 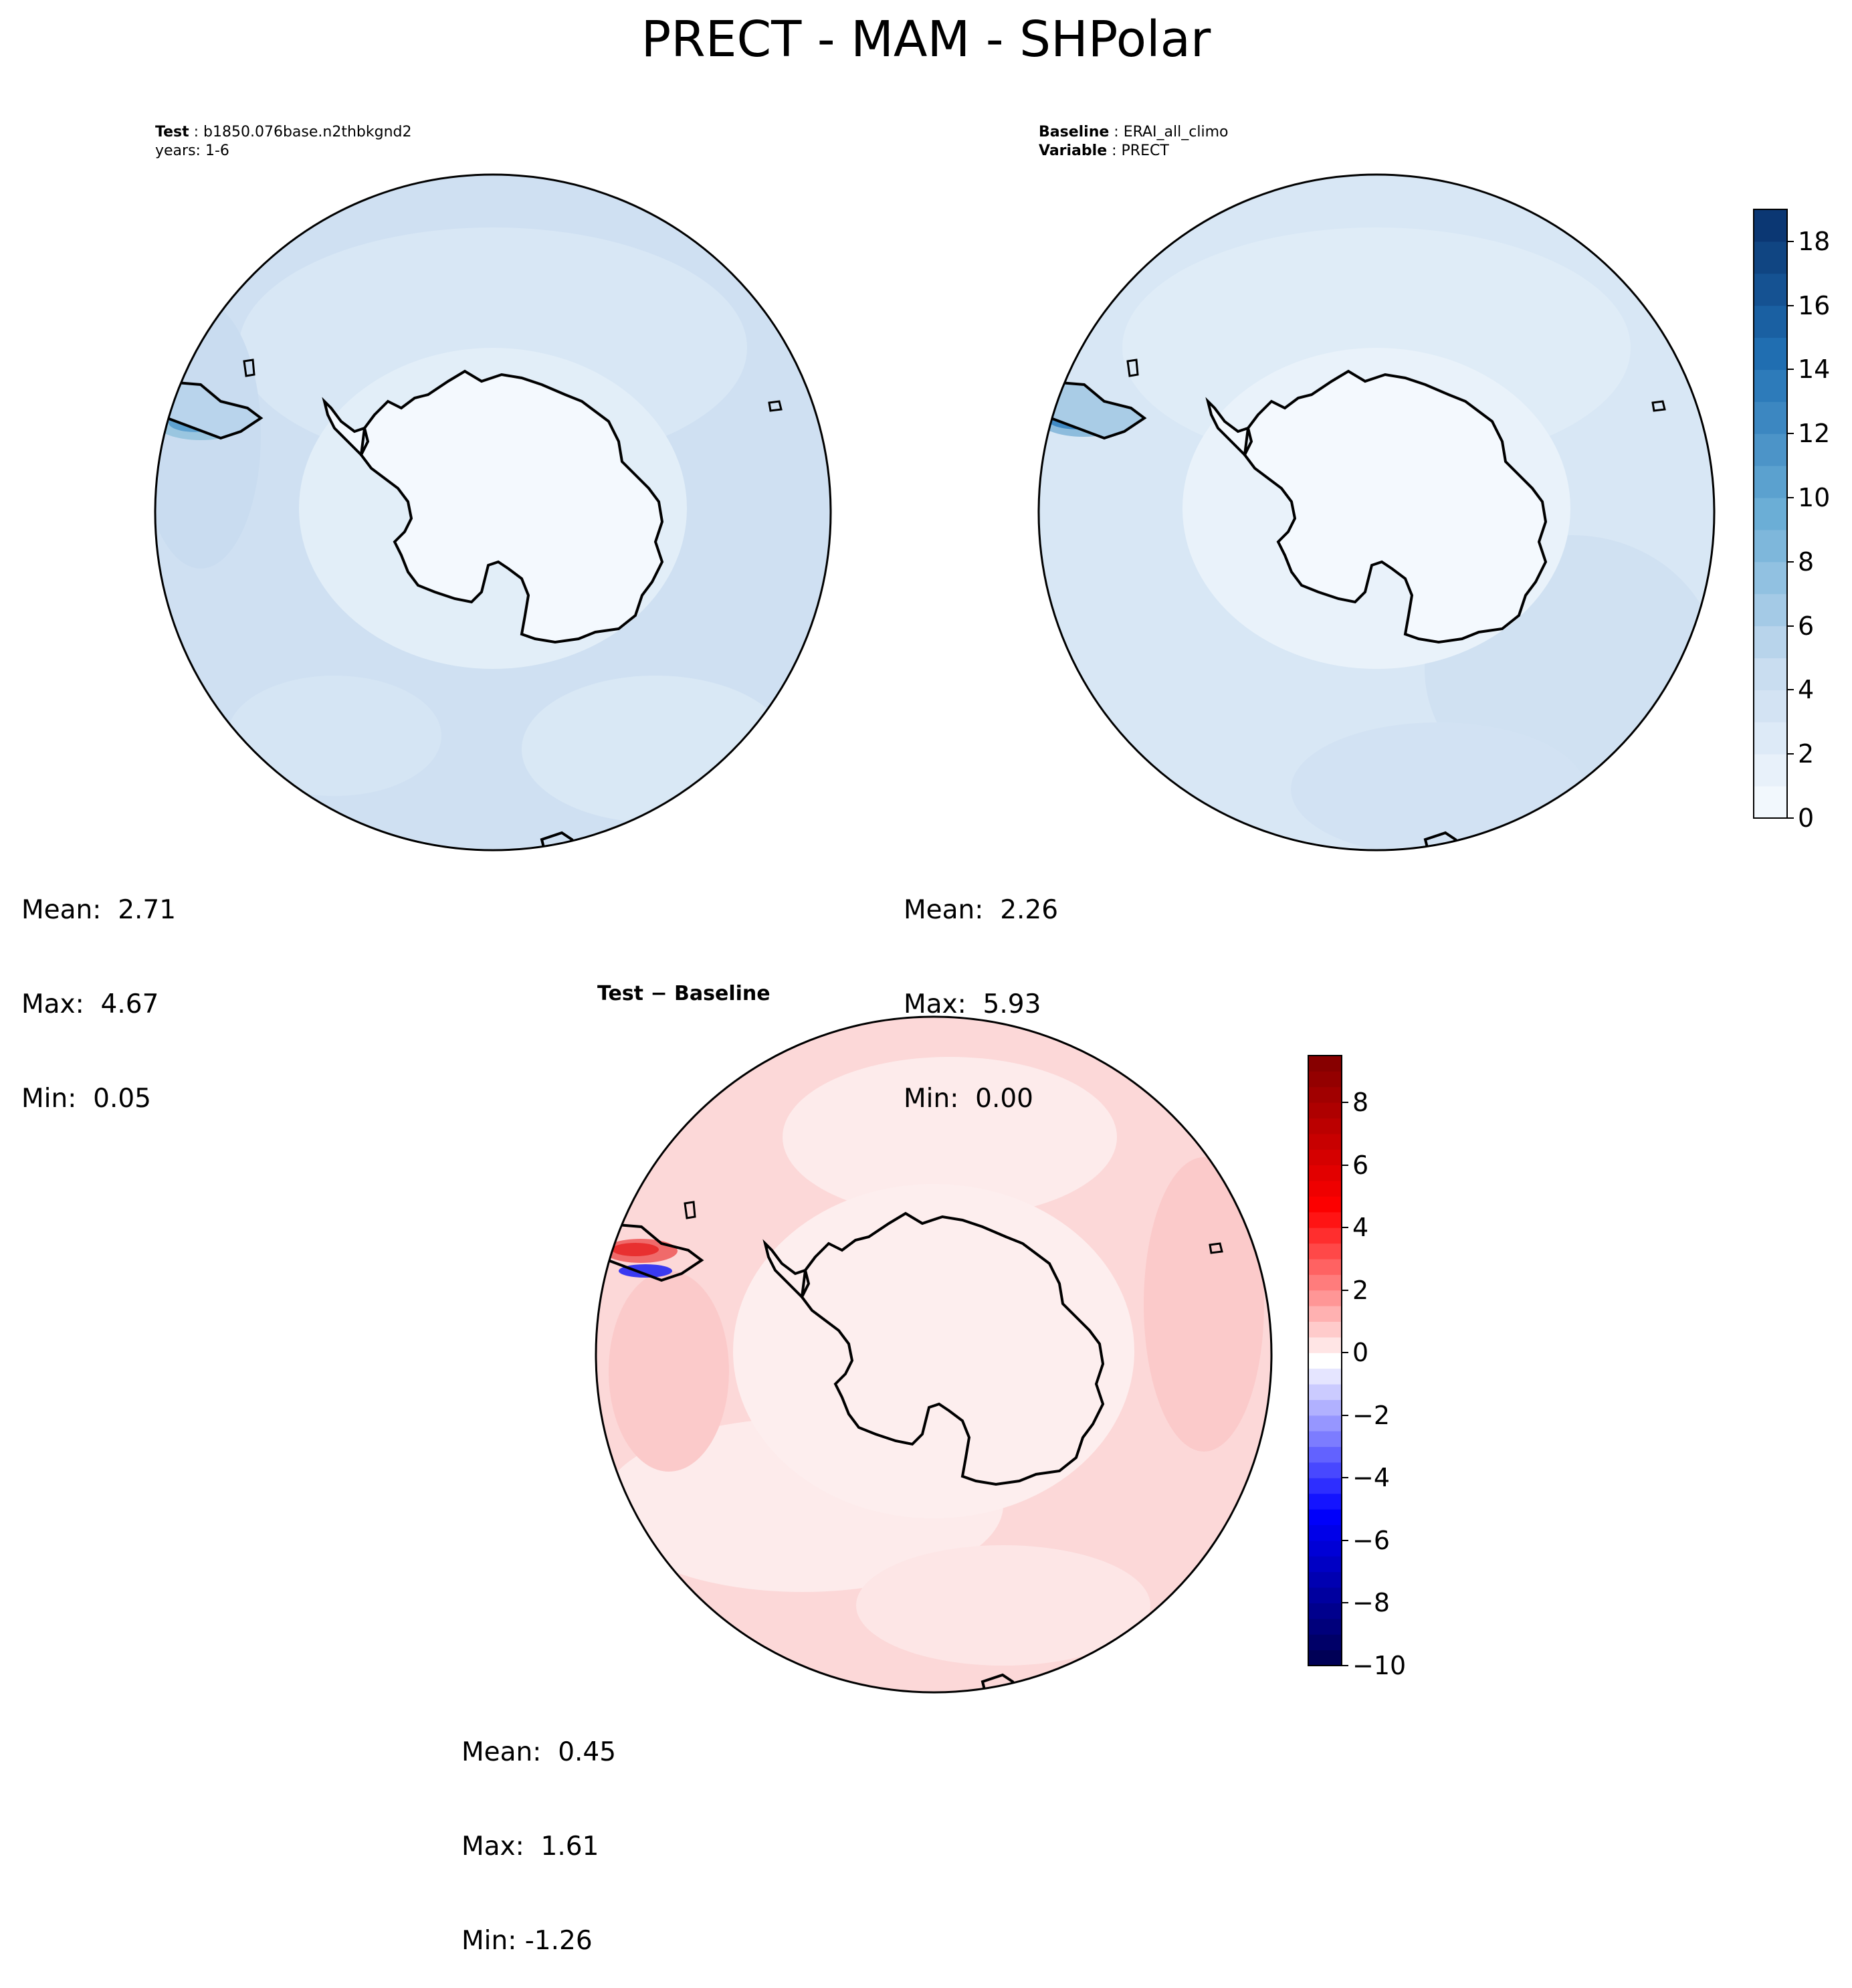 I want to click on diff-stats: Mean: 0.45 Max: 1.61 Min: -1.26, so click(x=538, y=1831).